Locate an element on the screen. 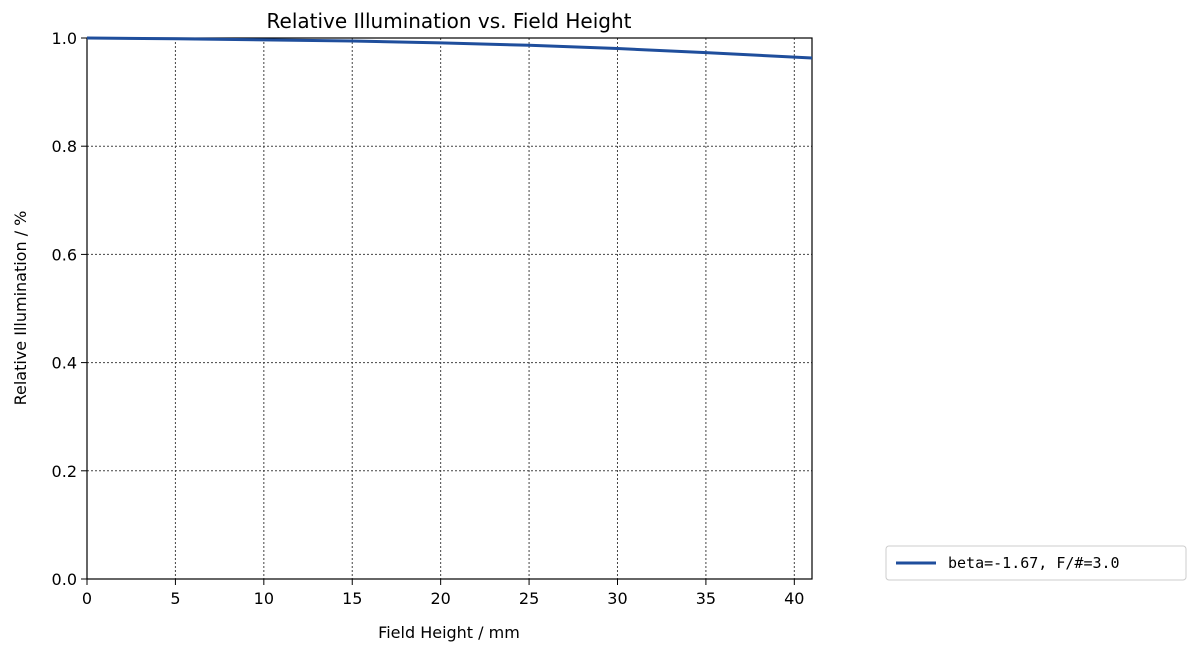  chart-title: Relative Illumination vs. Field Height is located at coordinates (449, 21).